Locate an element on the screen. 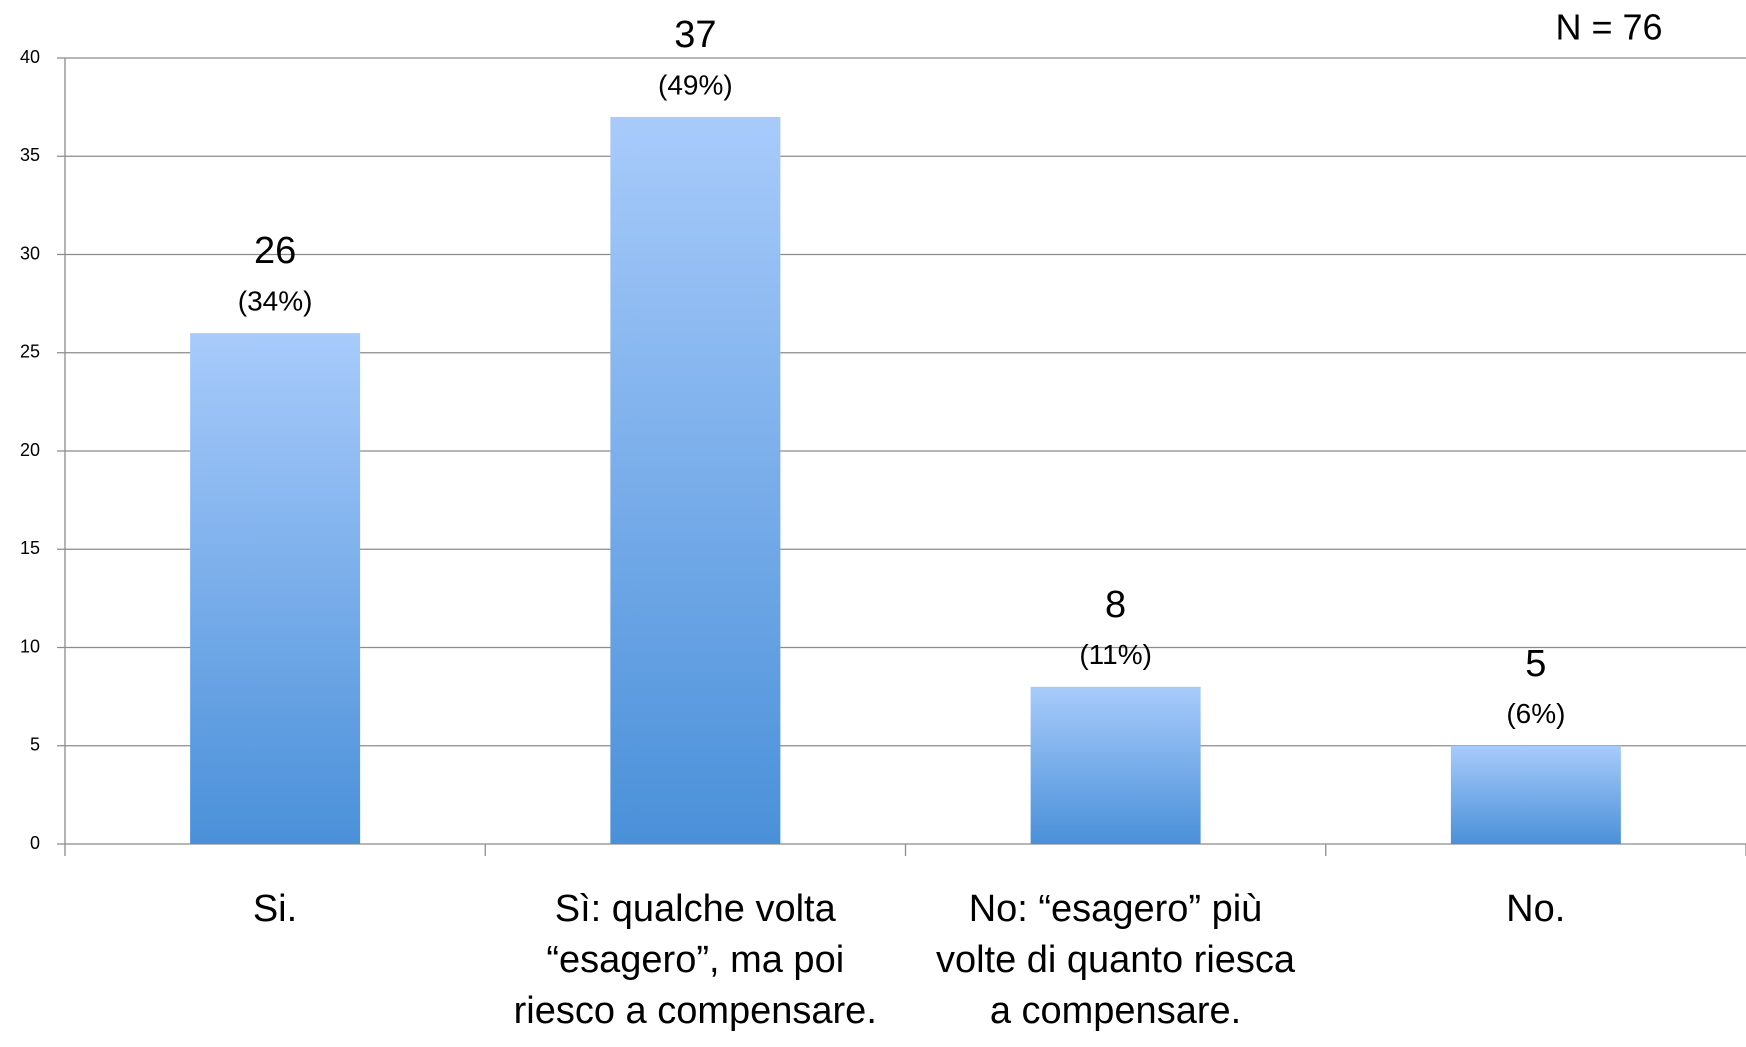  percent-label: (34%) is located at coordinates (275, 300).